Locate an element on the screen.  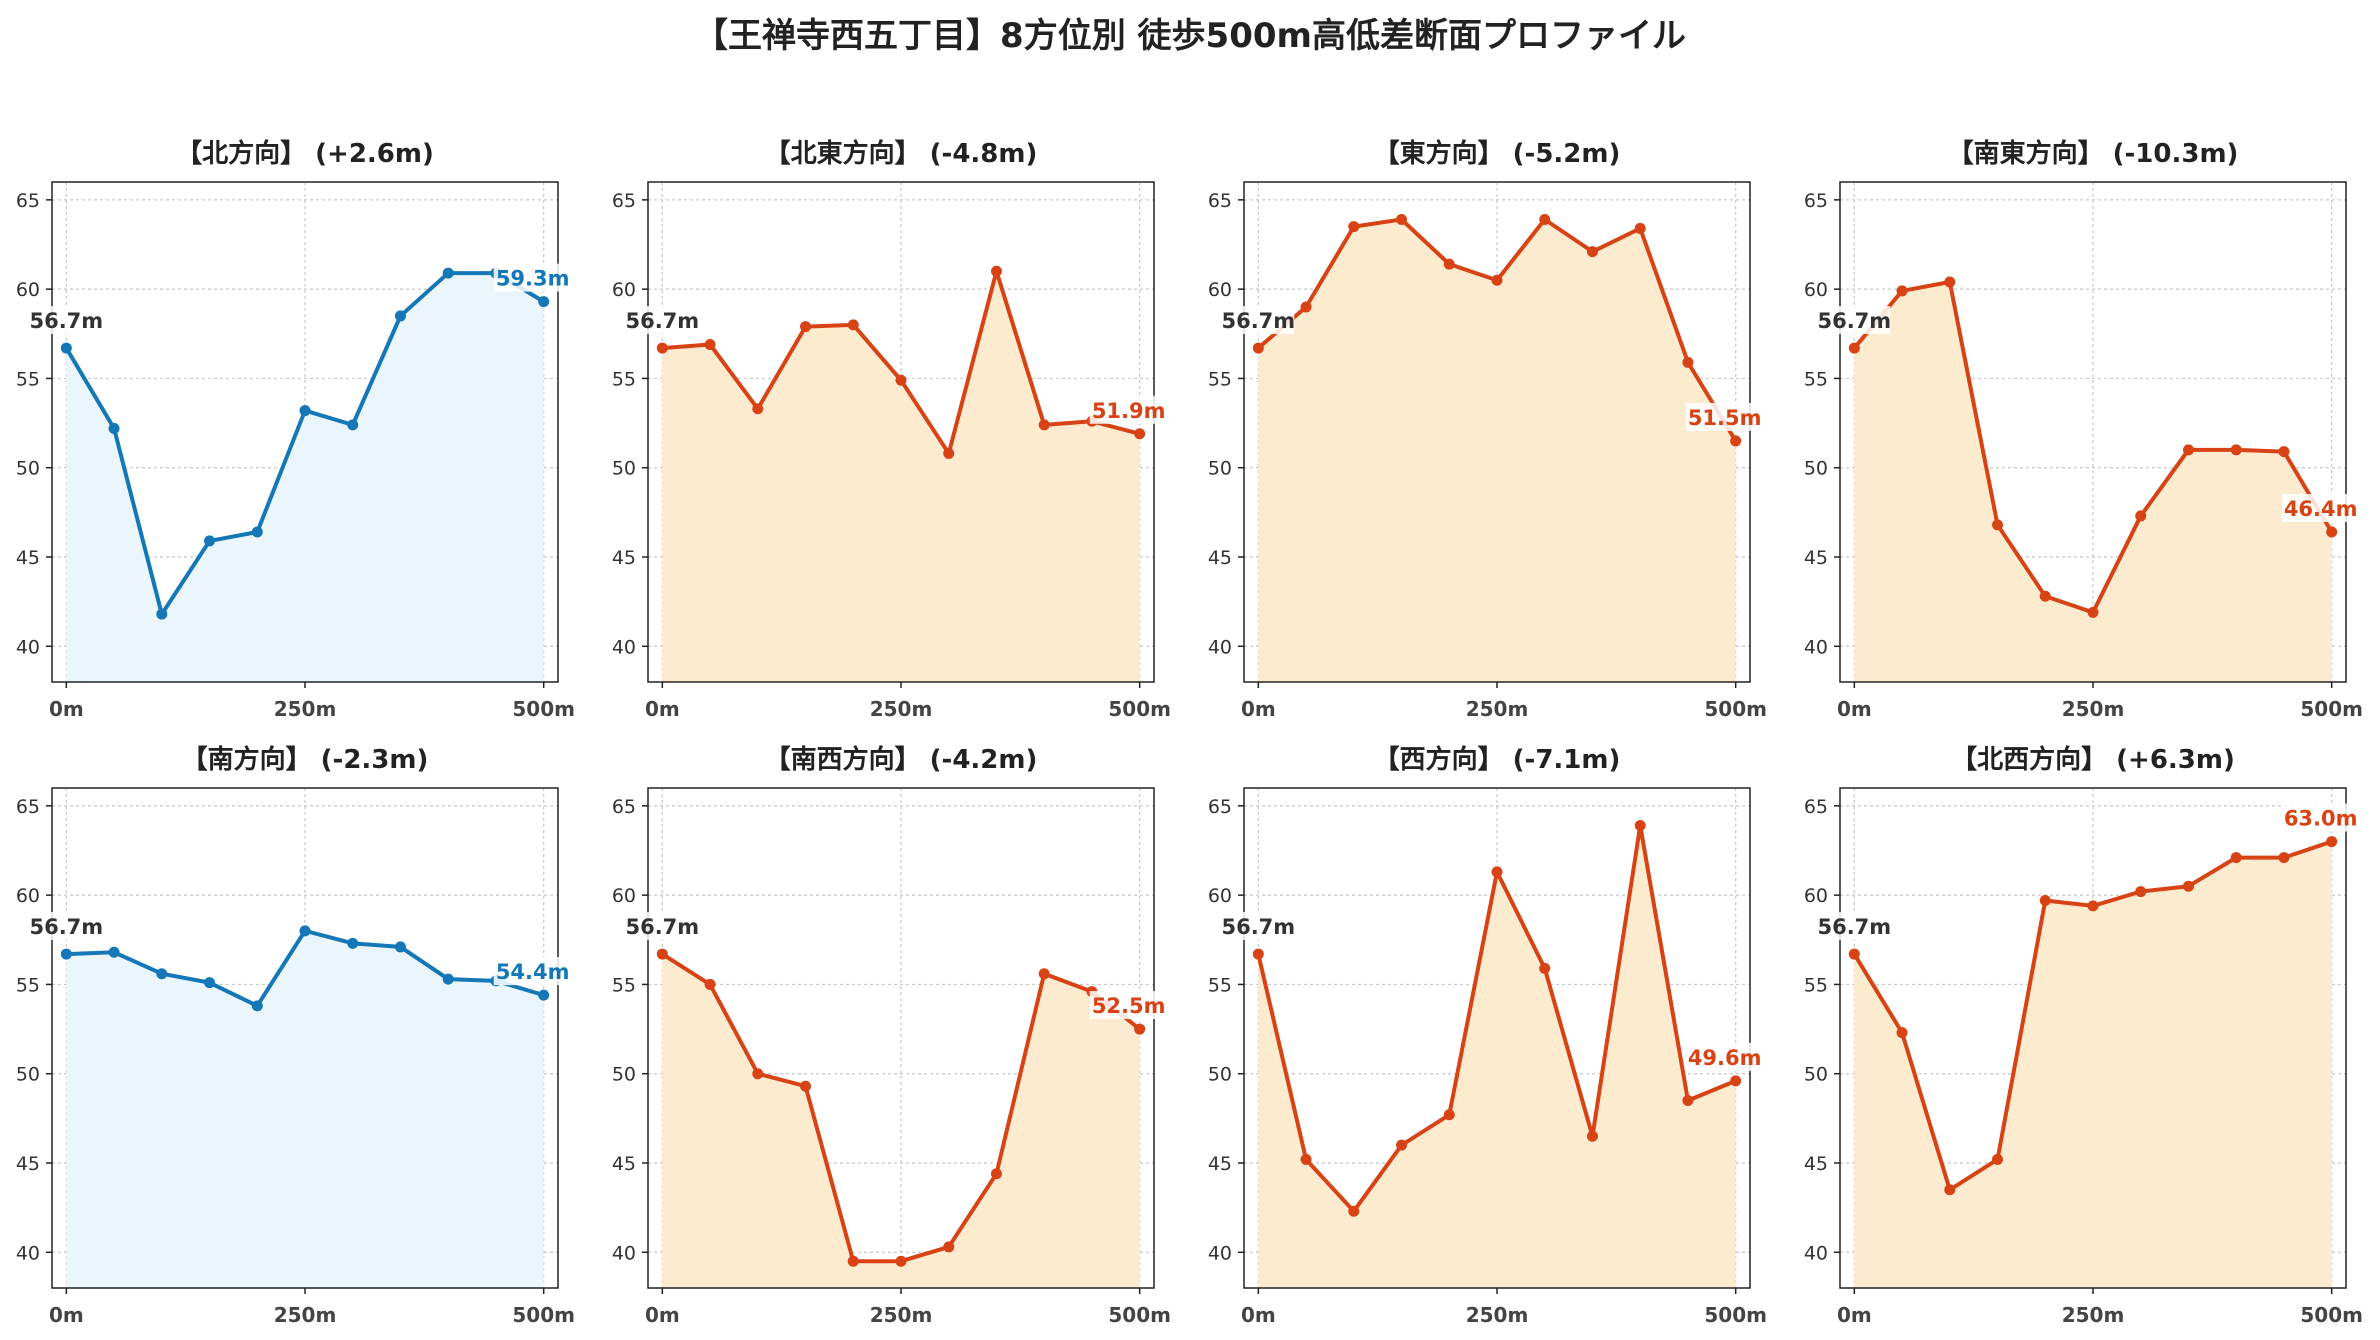
panel-title: 【南東方向】 (-10.3m) is located at coordinates (2093, 153).